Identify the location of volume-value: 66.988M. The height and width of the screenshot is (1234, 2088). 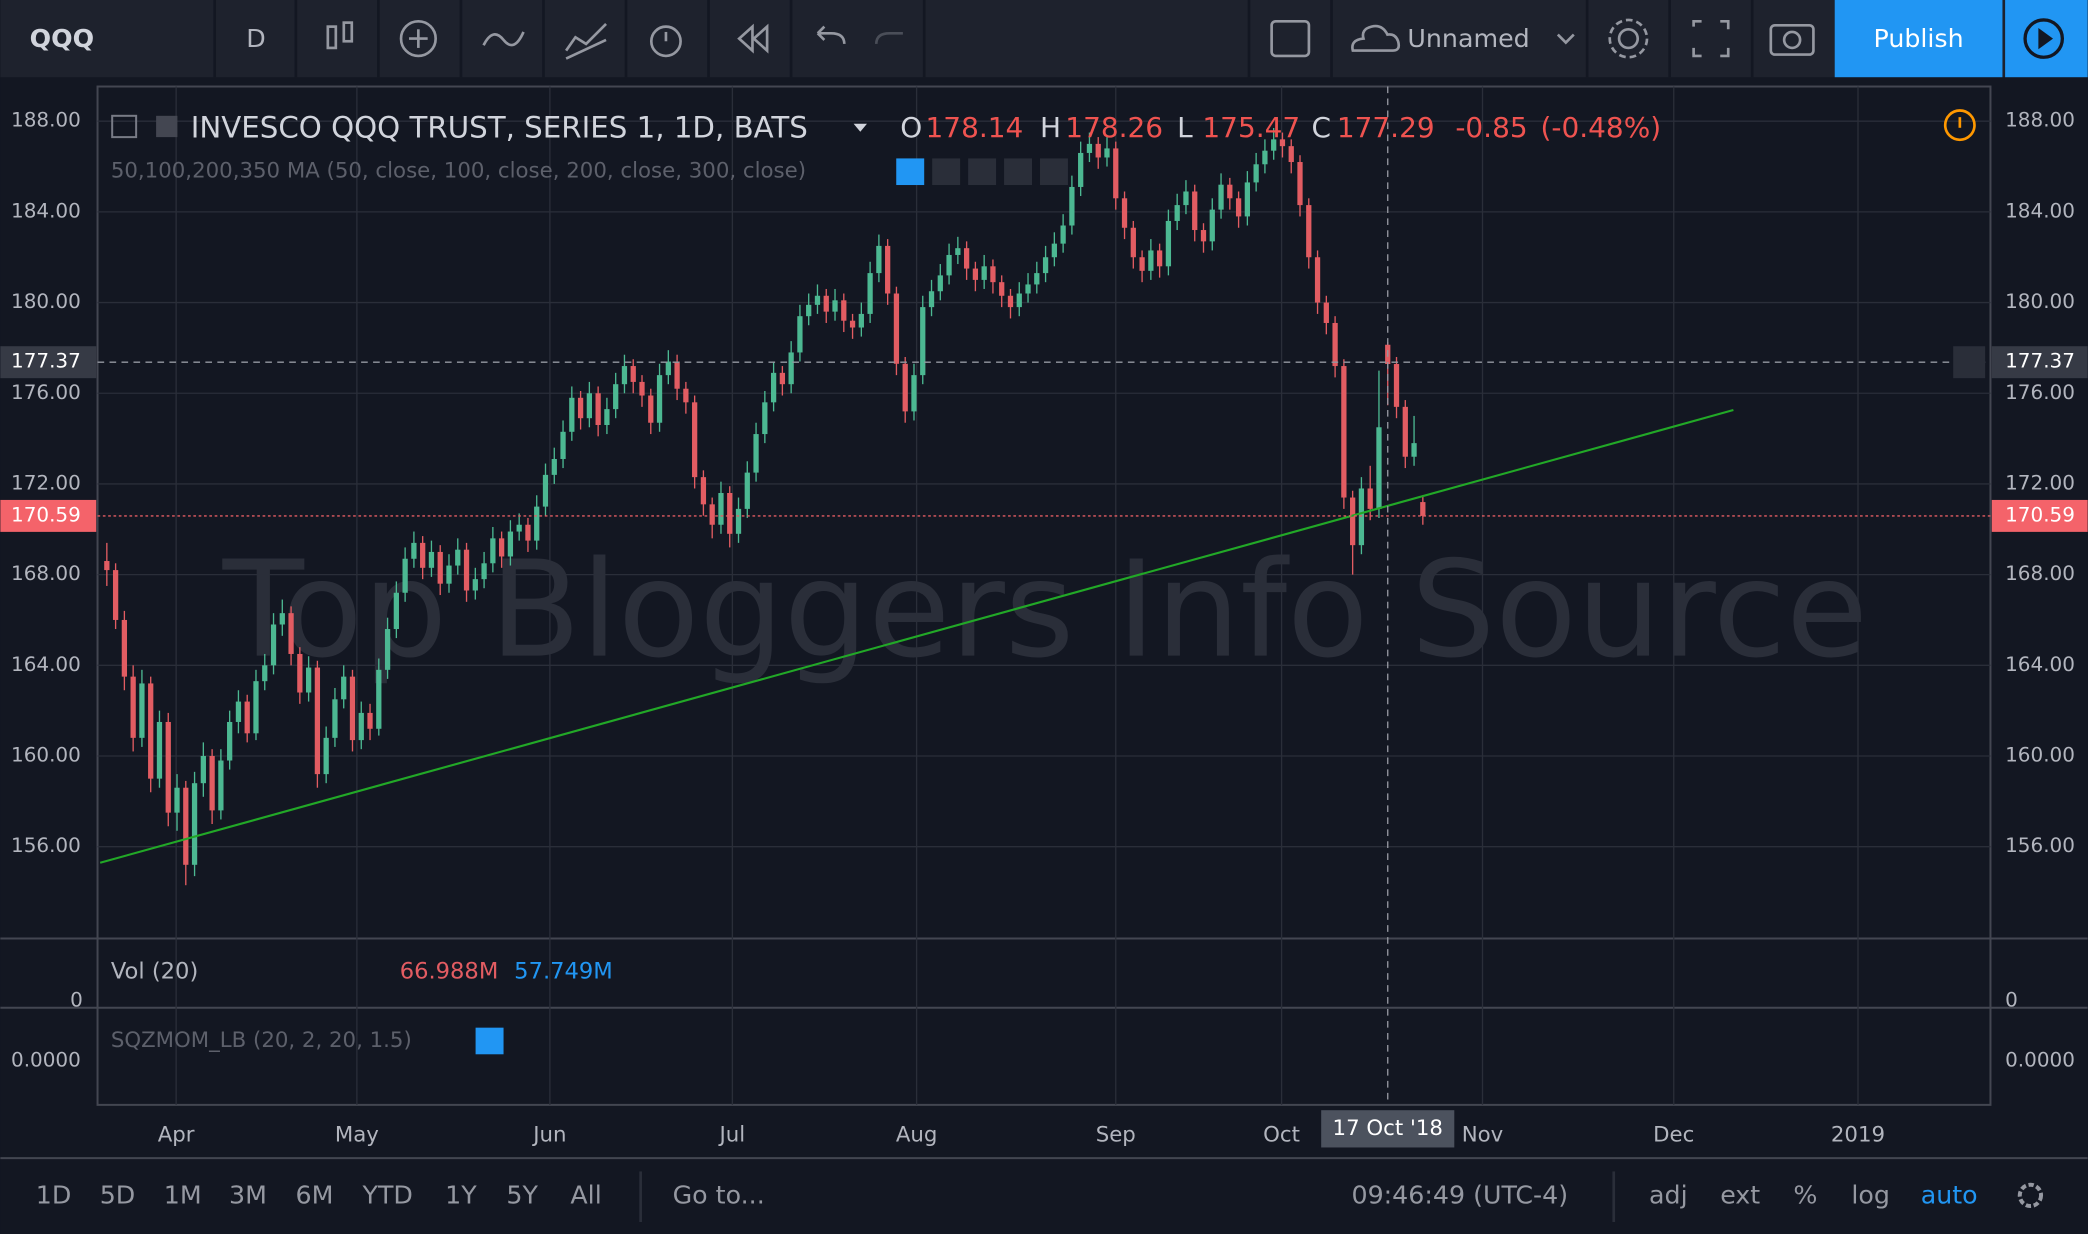
(449, 971).